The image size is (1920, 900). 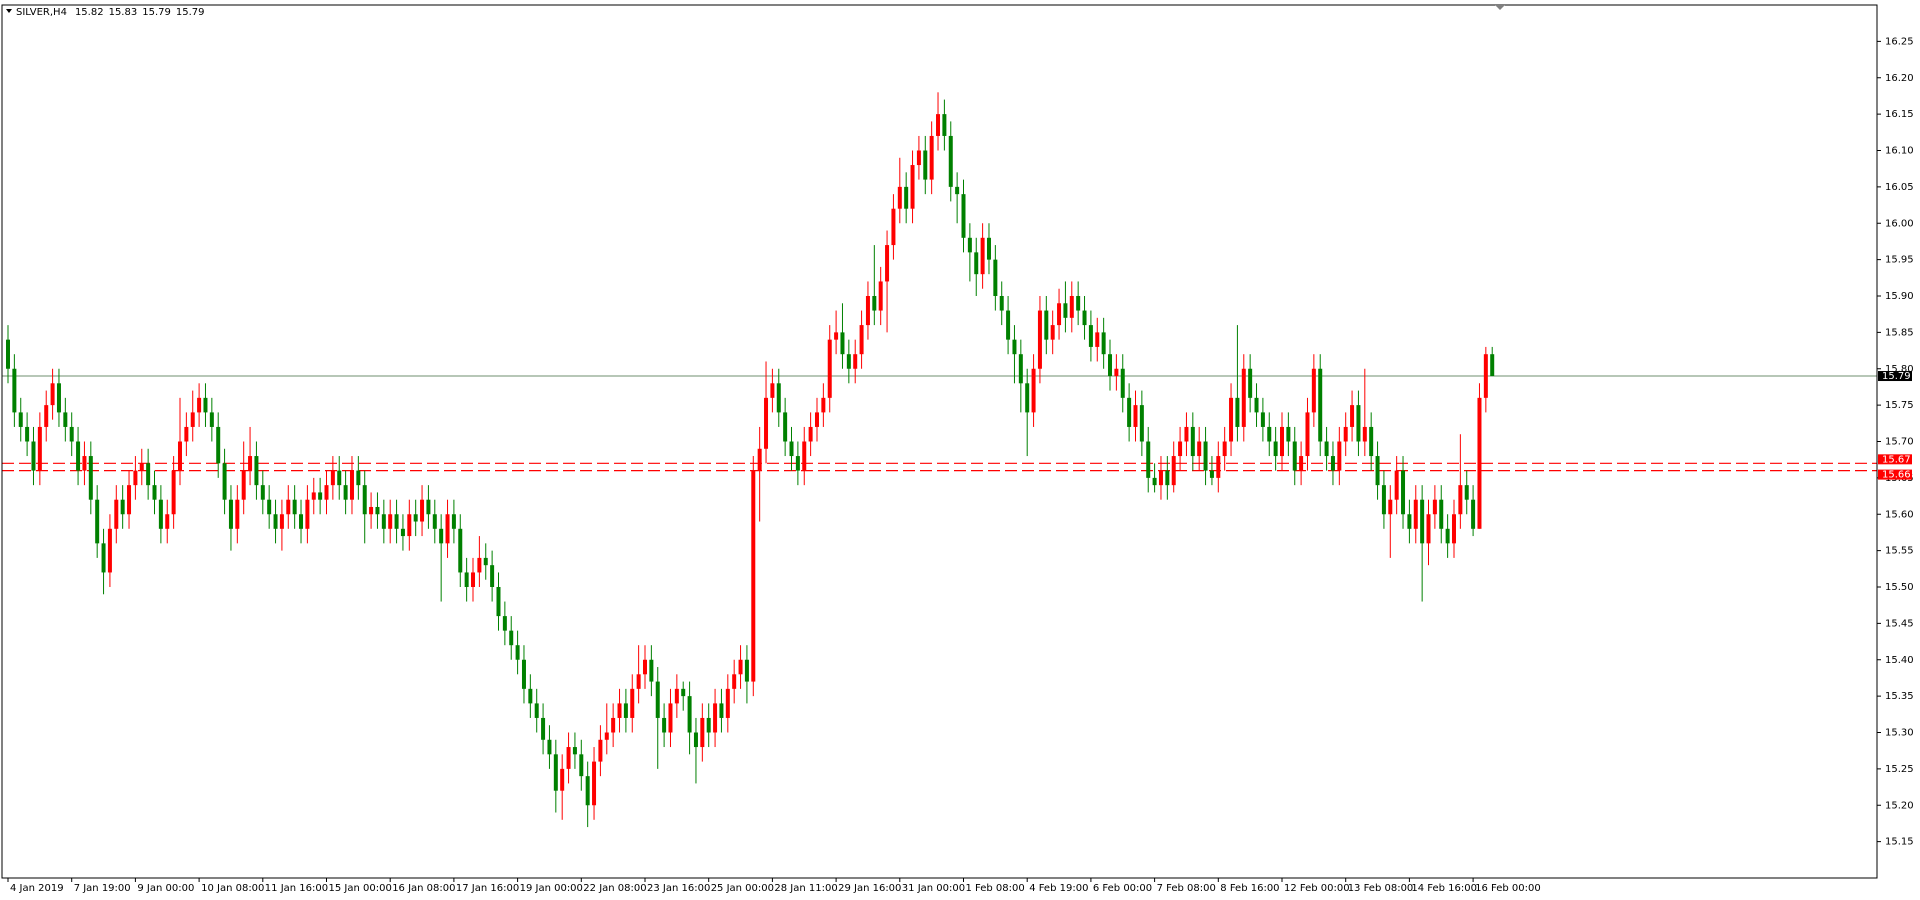 What do you see at coordinates (41, 12) in the screenshot?
I see `symbol: SILVER,H4` at bounding box center [41, 12].